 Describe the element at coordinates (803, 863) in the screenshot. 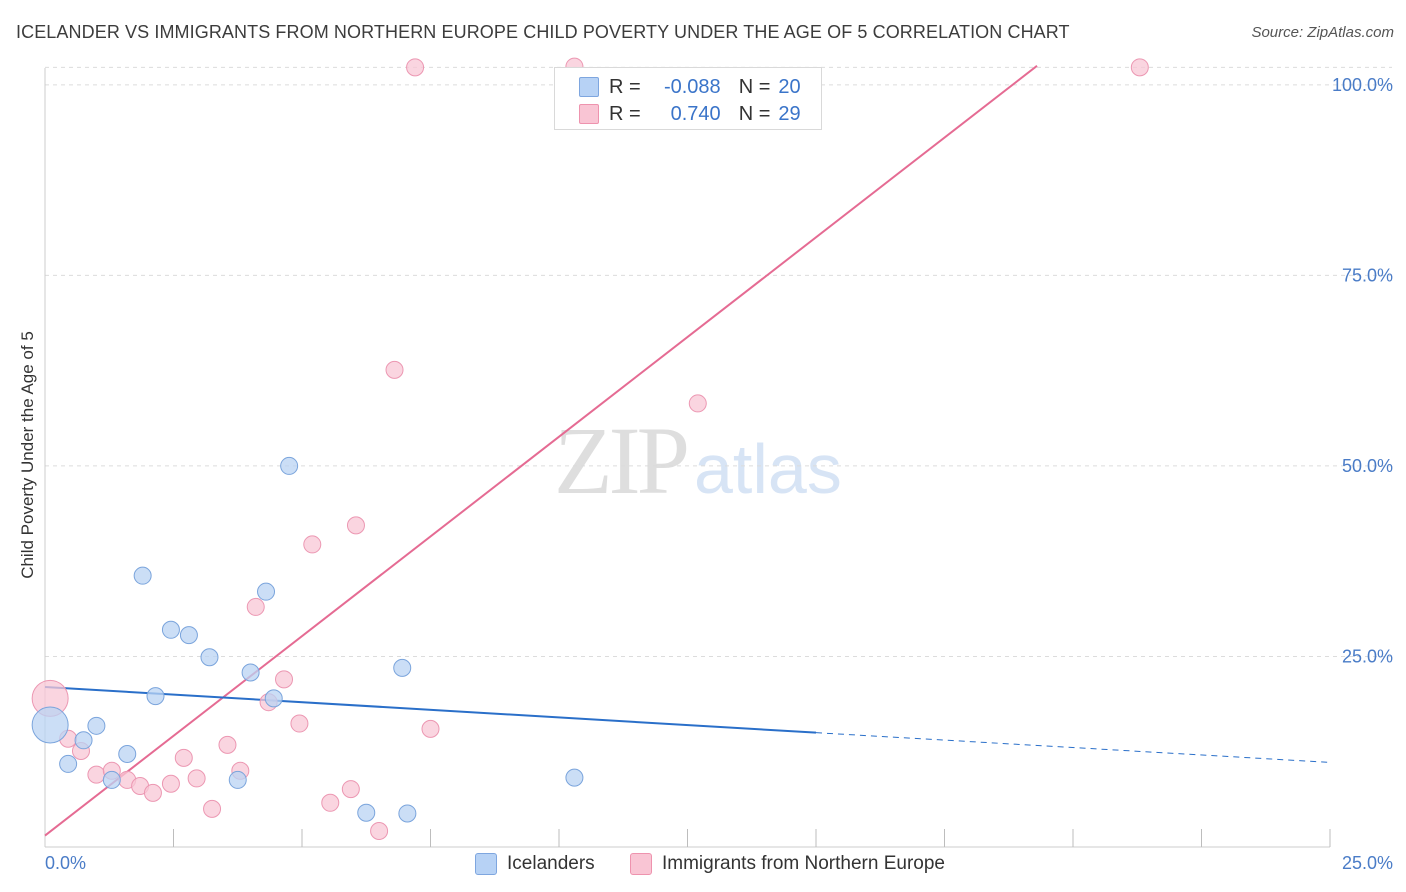

I see `immigrants-legend-label: Immigrants from Northern Europe` at that location.